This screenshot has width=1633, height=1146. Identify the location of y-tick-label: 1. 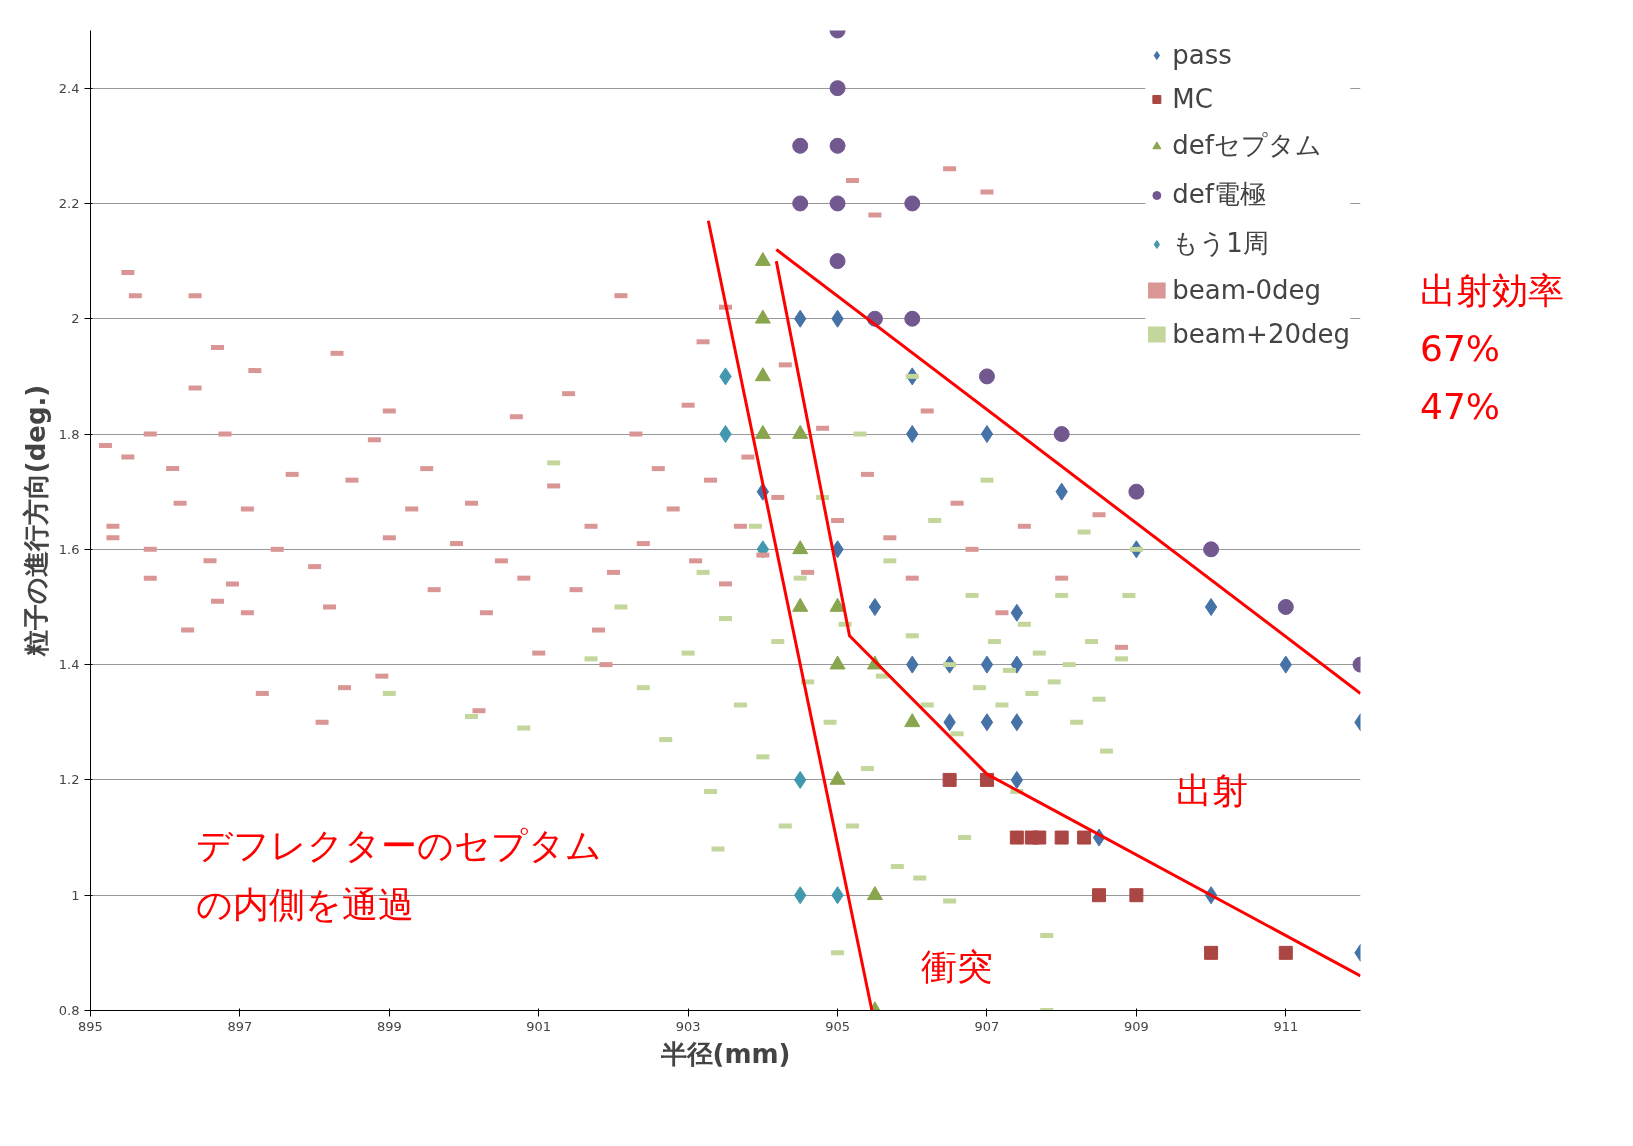
(75, 895).